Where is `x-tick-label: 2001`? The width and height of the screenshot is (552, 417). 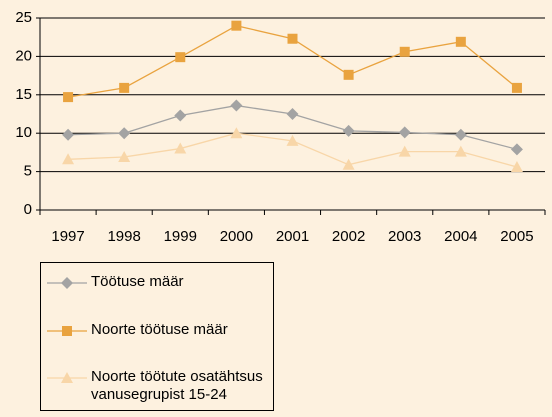 x-tick-label: 2001 is located at coordinates (292, 236).